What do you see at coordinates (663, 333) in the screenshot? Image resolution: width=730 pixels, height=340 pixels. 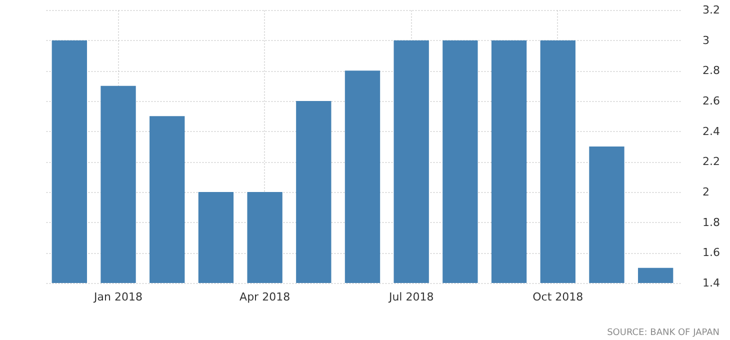 I see `source-note: SOURCE: BANK OF JAPAN` at bounding box center [663, 333].